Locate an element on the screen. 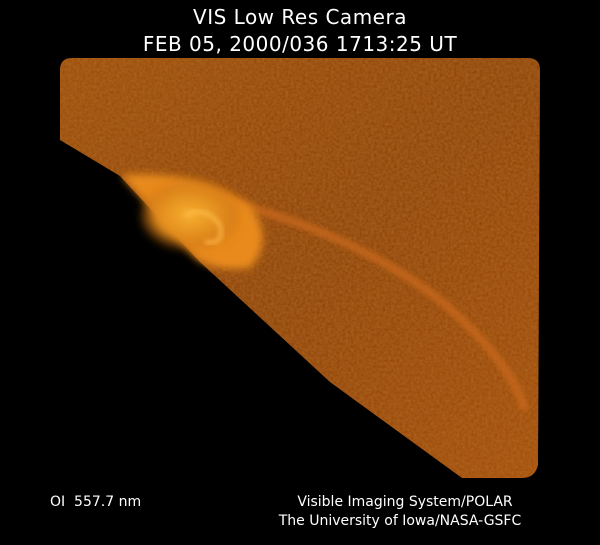  credit-line-1: Visible Imaging System/POLAR is located at coordinates (405, 502).